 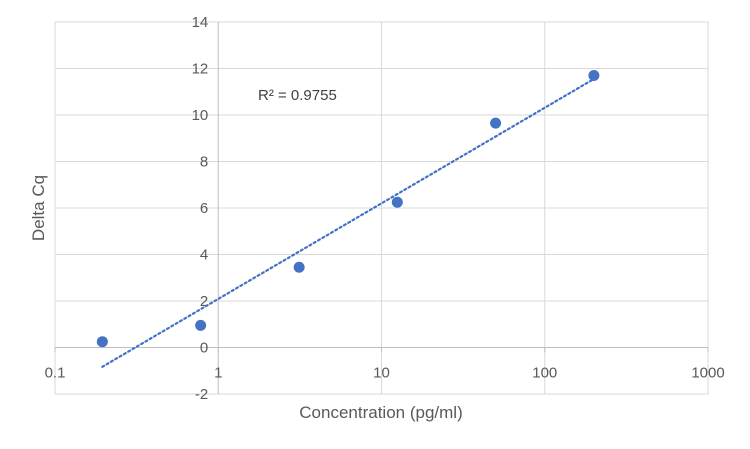 I want to click on x-tick-label: 1000, so click(x=707, y=373).